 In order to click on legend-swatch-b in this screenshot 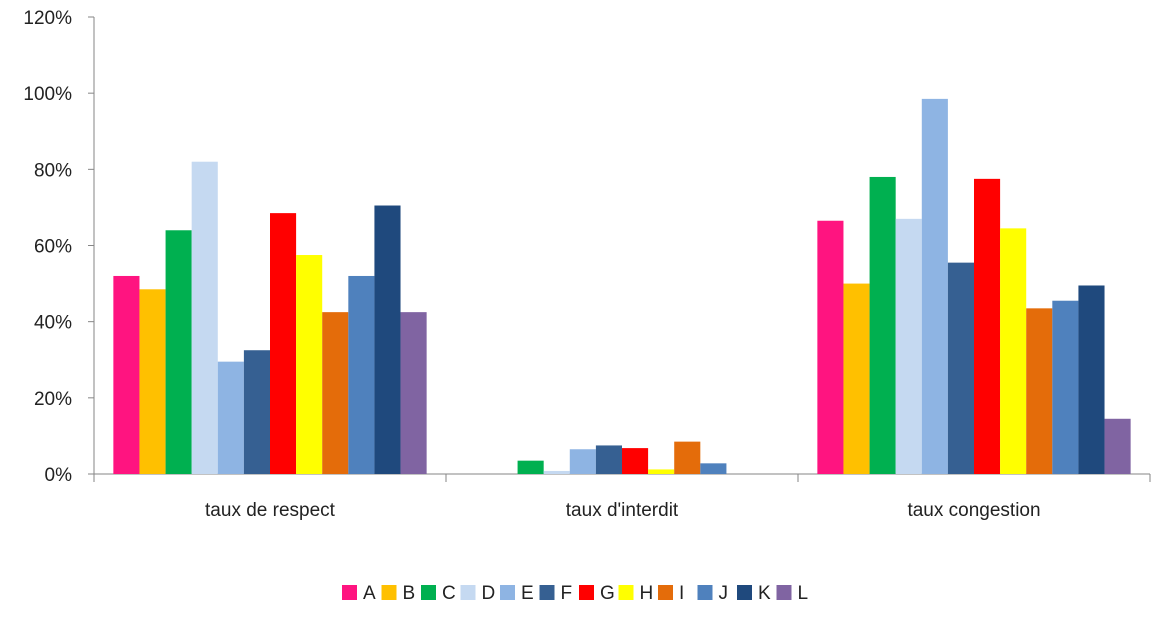, I will do `click(389, 592)`.